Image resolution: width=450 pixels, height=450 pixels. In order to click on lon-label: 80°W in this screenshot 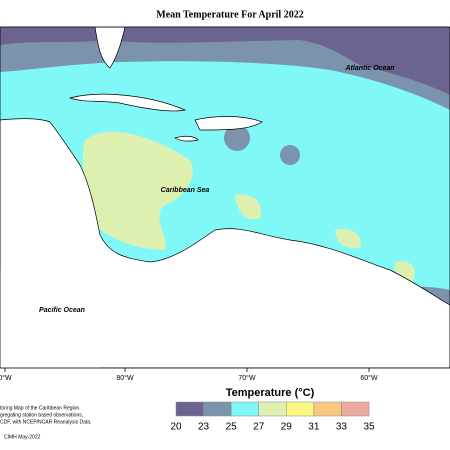, I will do `click(125, 378)`.